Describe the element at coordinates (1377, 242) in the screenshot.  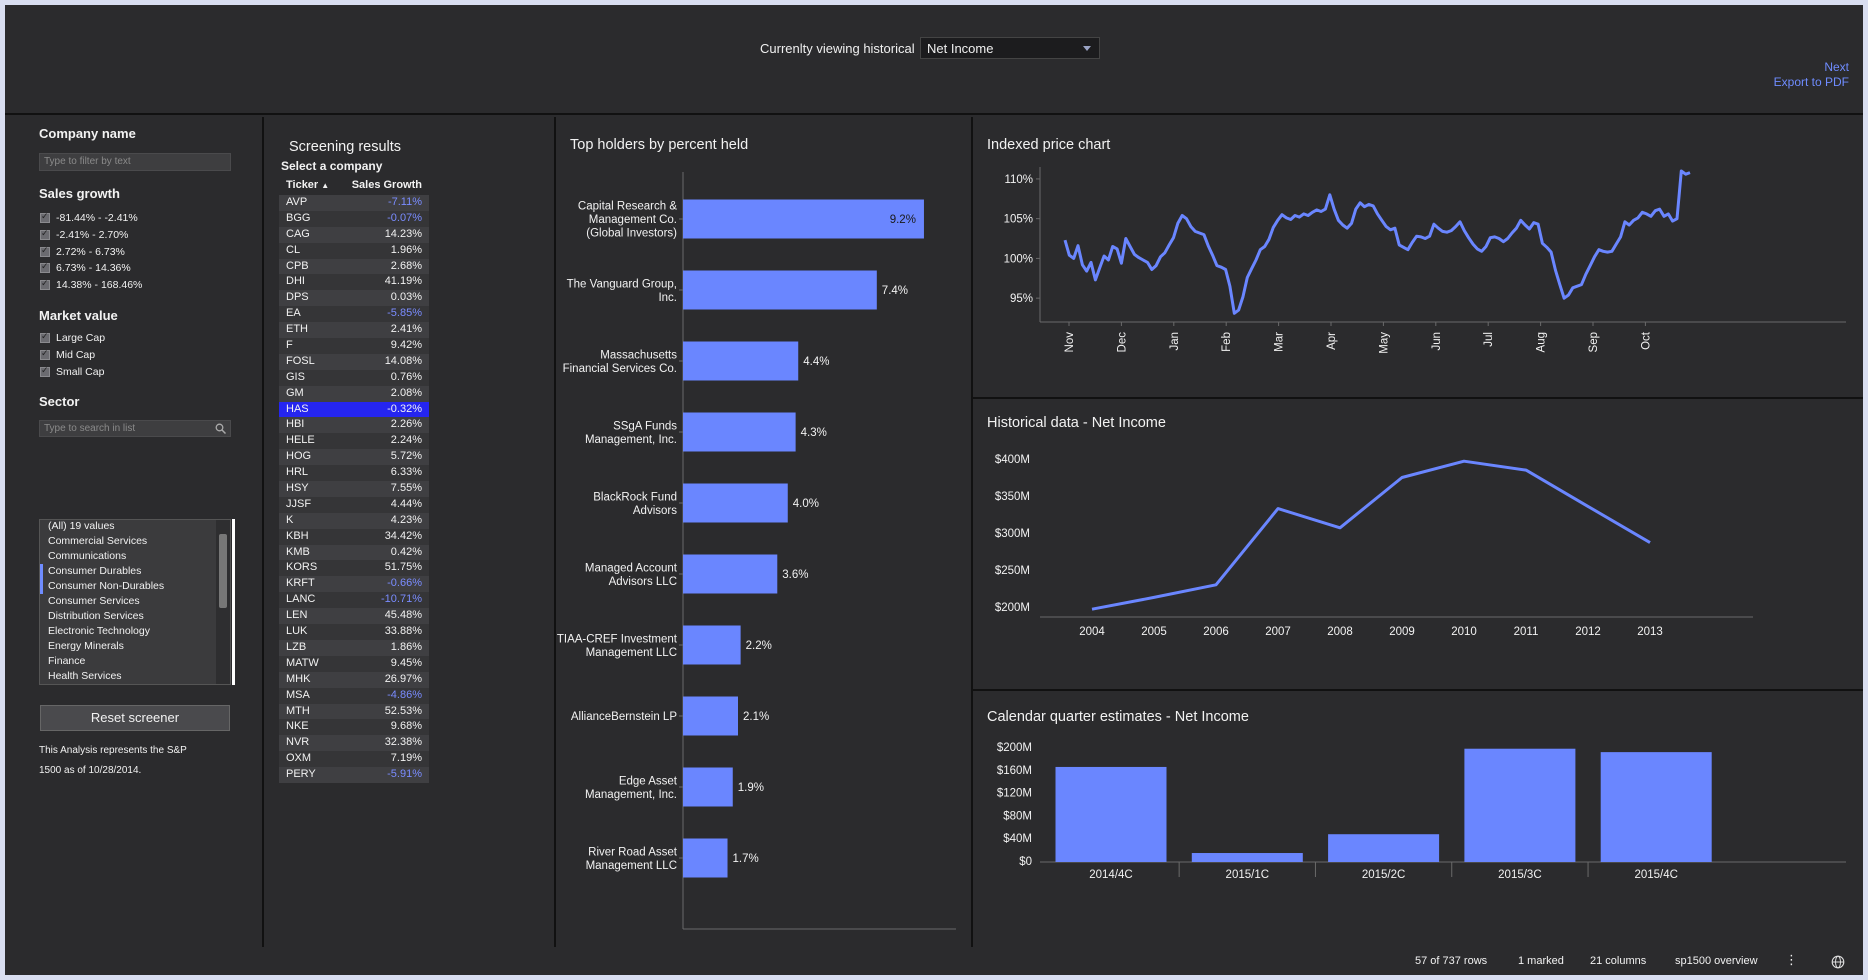
I see `price-line` at that location.